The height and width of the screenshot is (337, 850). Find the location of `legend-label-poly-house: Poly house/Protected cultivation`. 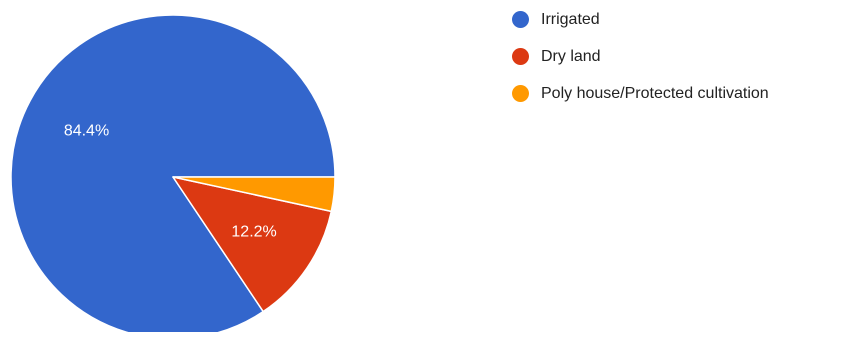

legend-label-poly-house: Poly house/Protected cultivation is located at coordinates (655, 93).